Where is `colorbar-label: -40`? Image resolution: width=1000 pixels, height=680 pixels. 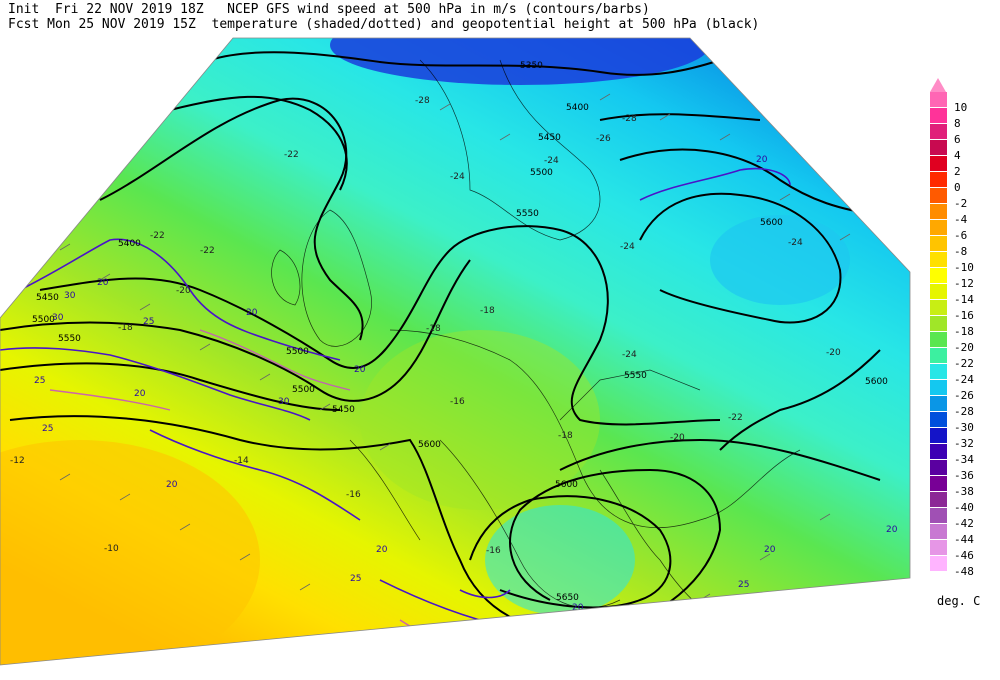
colorbar-label: -40 is located at coordinates (964, 507).